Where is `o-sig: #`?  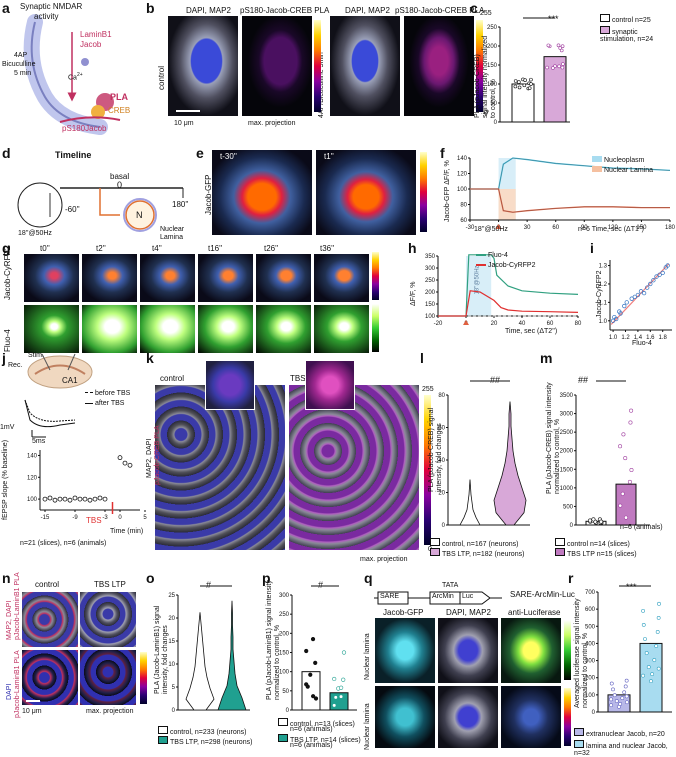
o-sig: # is located at coordinates (209, 585).